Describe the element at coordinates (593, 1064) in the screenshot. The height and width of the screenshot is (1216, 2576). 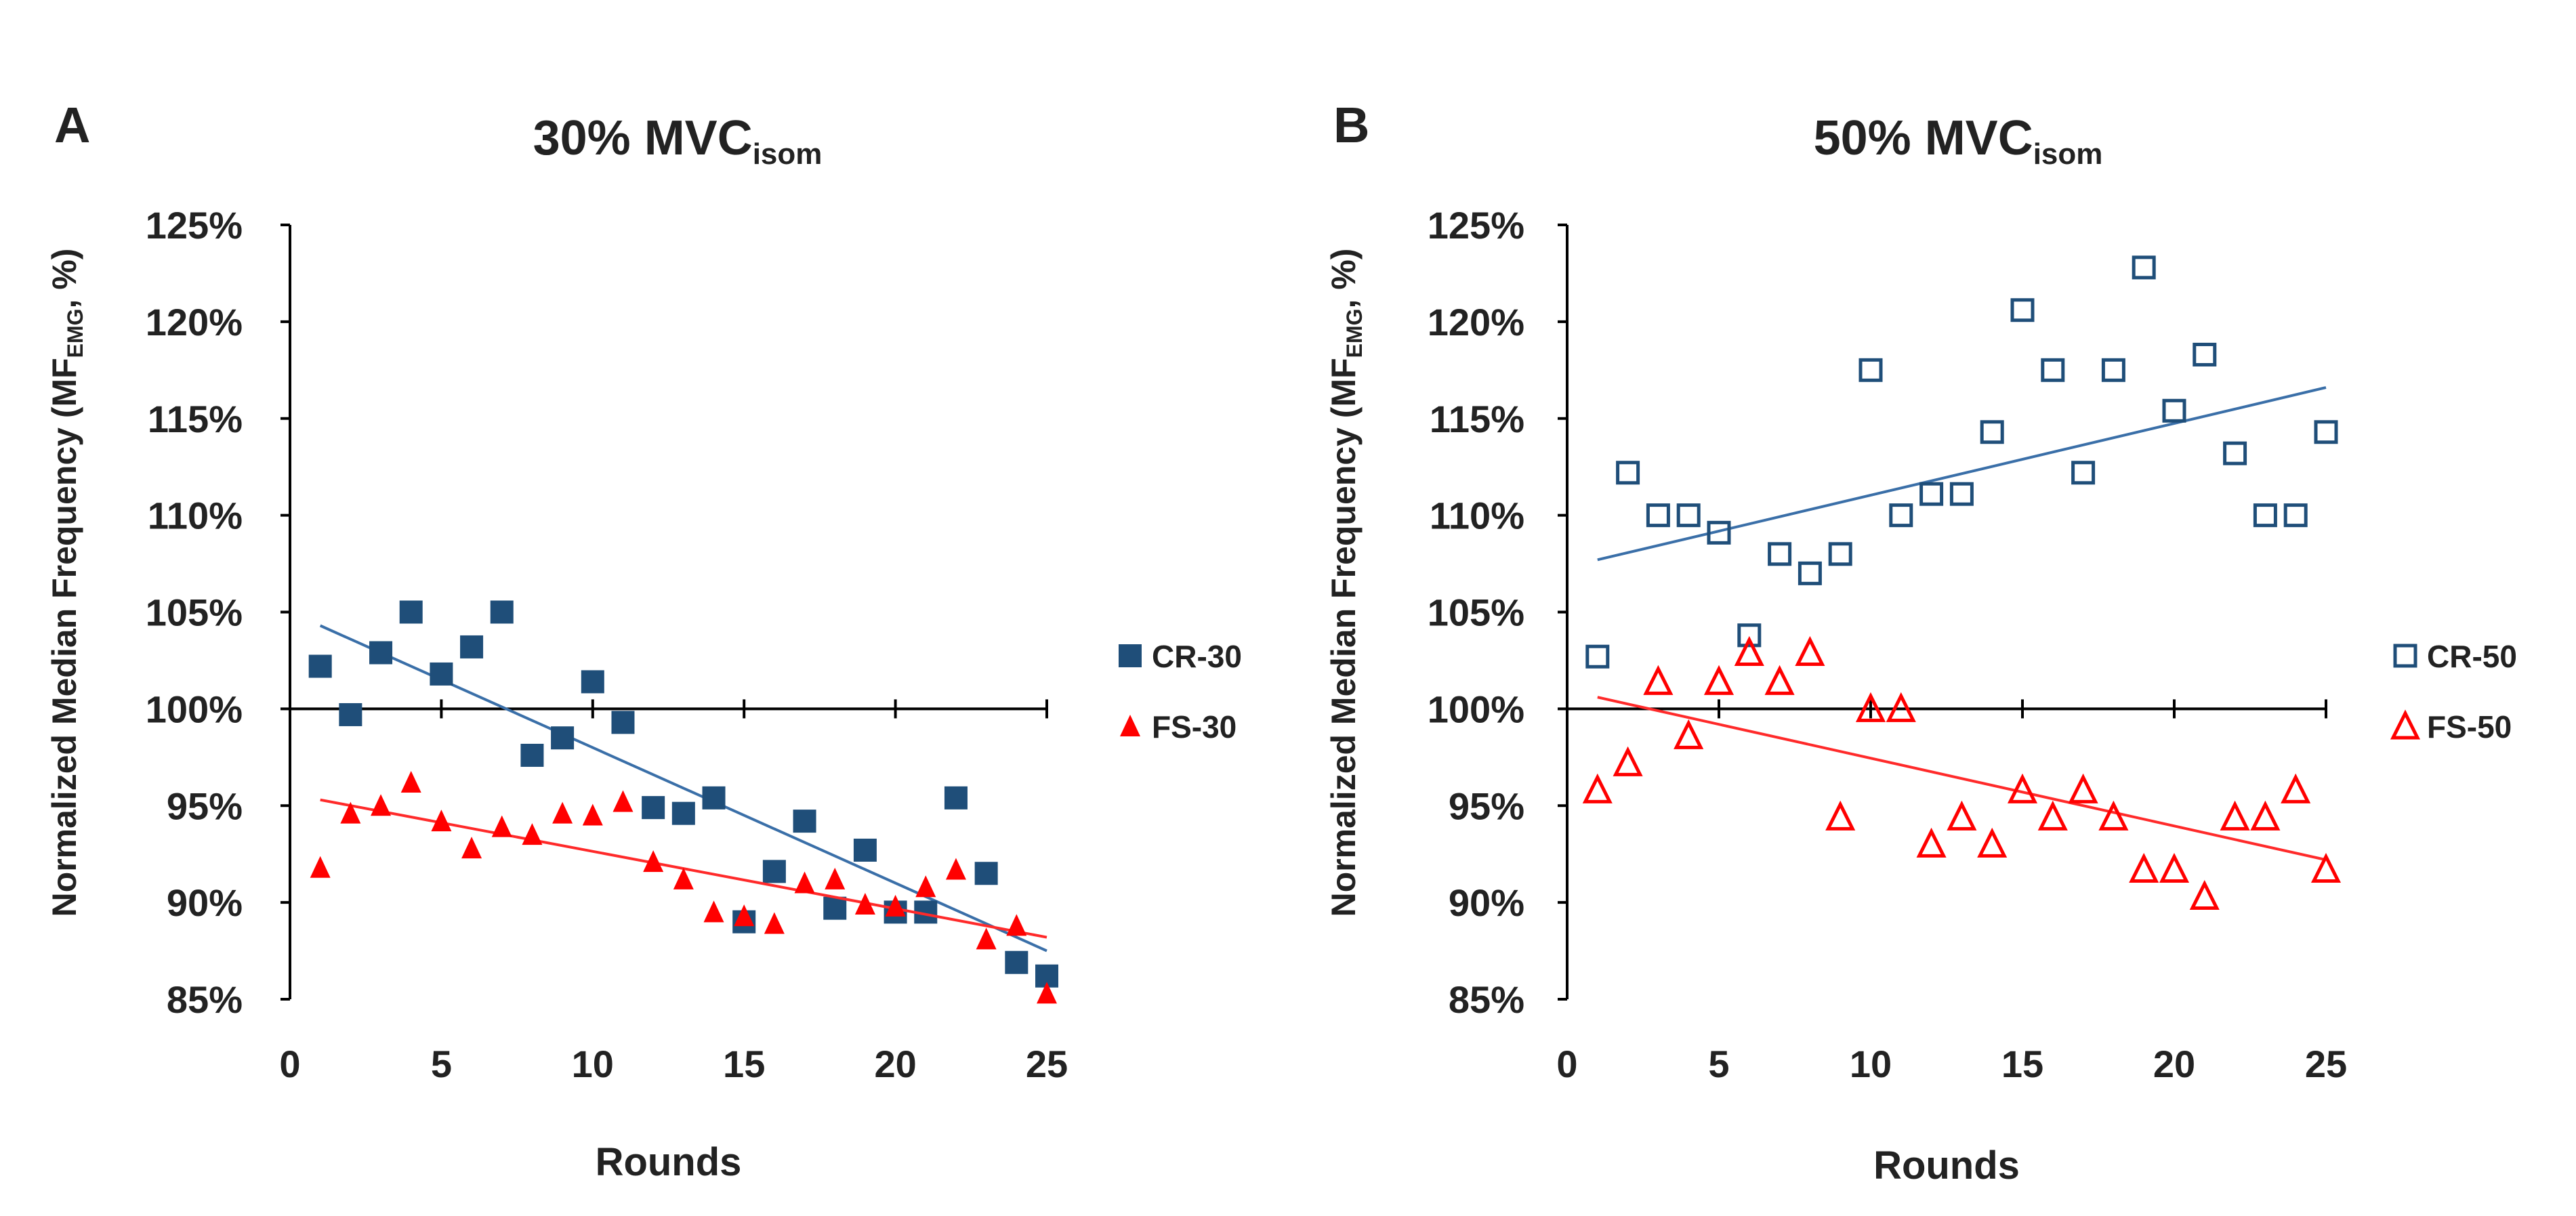
I see `x-tick-label: 10` at that location.